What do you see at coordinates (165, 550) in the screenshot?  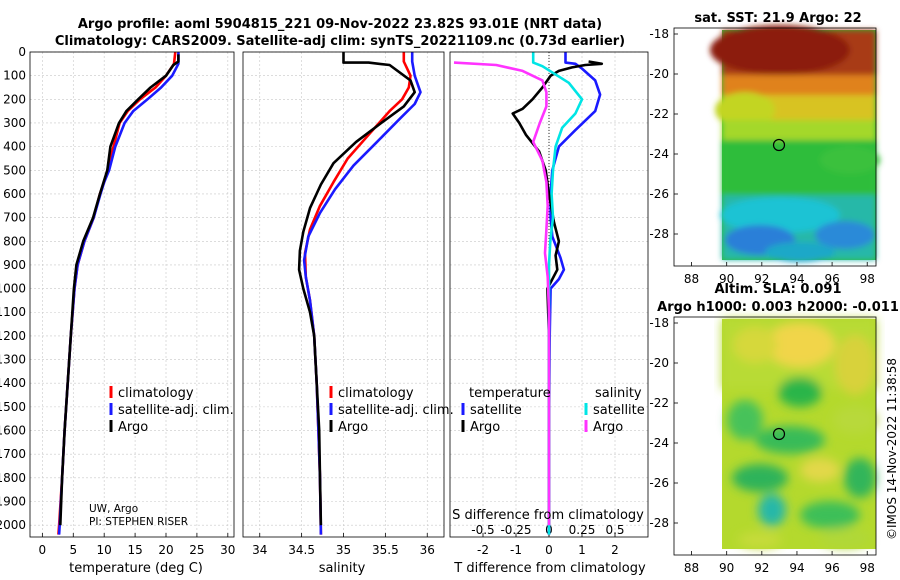 I see `x-tick-label: 20` at bounding box center [165, 550].